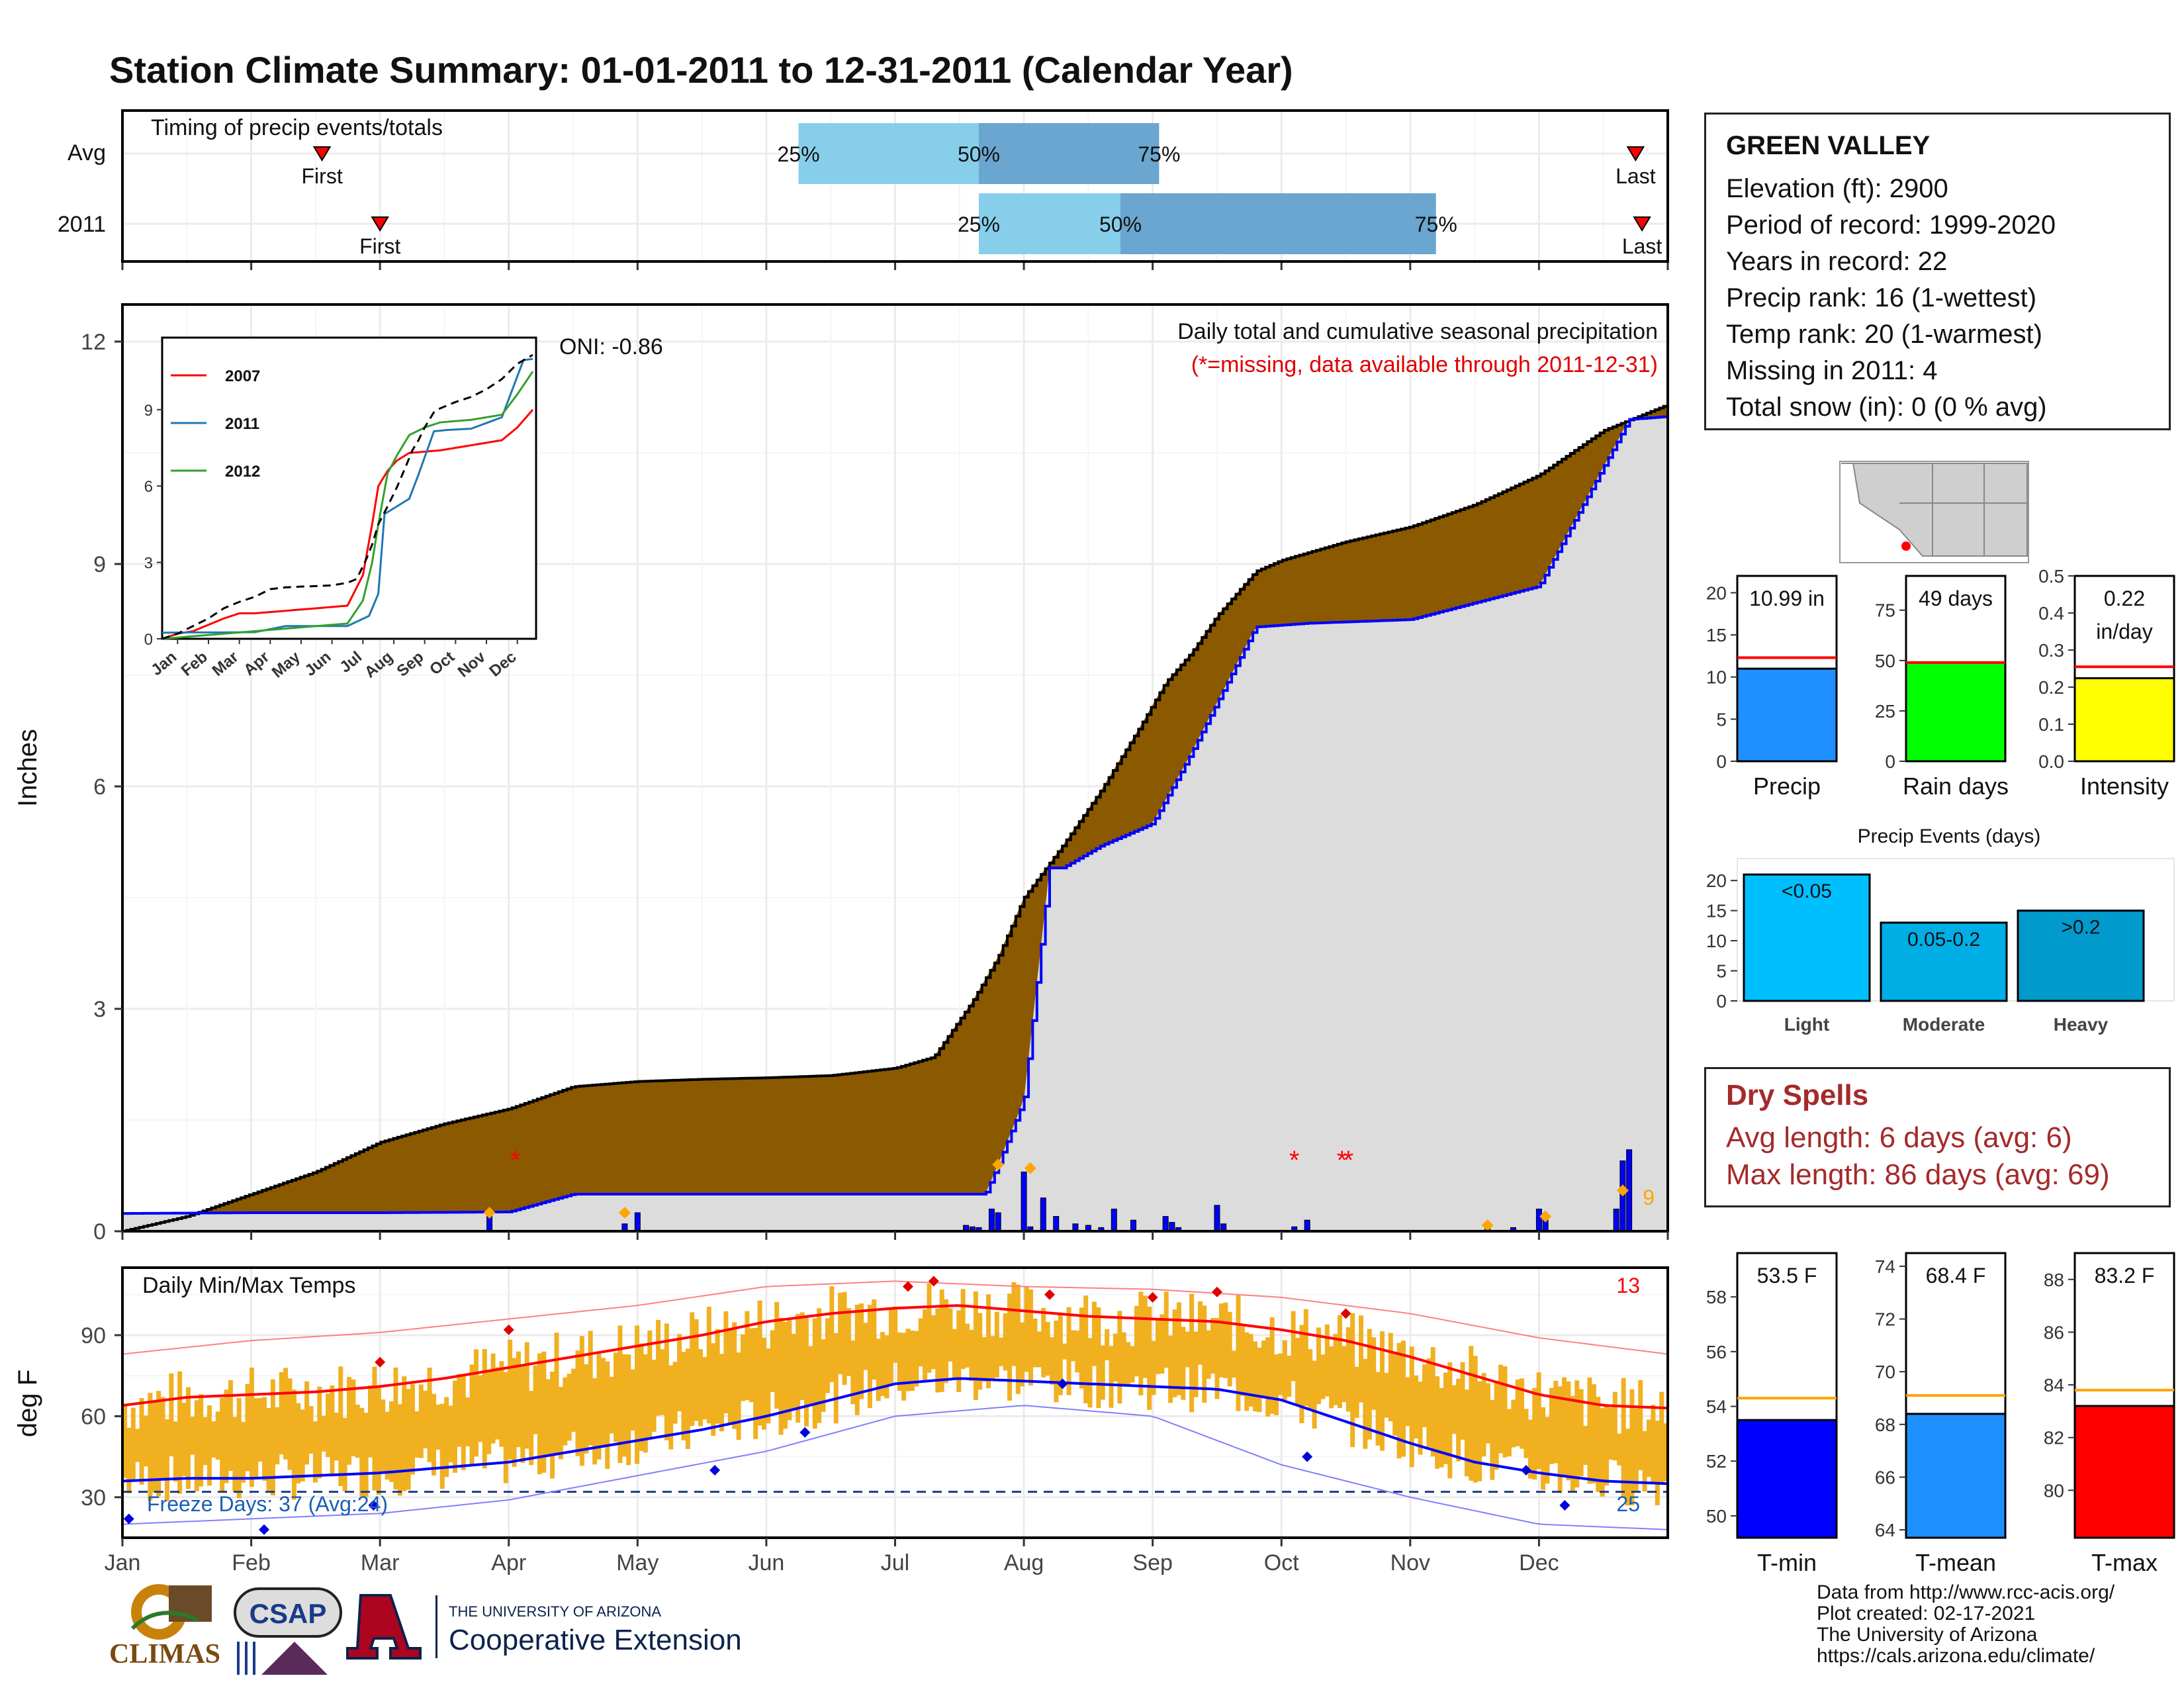 This screenshot has width=2184, height=1688. What do you see at coordinates (380, 224) in the screenshot?
I see `first-event-marker` at bounding box center [380, 224].